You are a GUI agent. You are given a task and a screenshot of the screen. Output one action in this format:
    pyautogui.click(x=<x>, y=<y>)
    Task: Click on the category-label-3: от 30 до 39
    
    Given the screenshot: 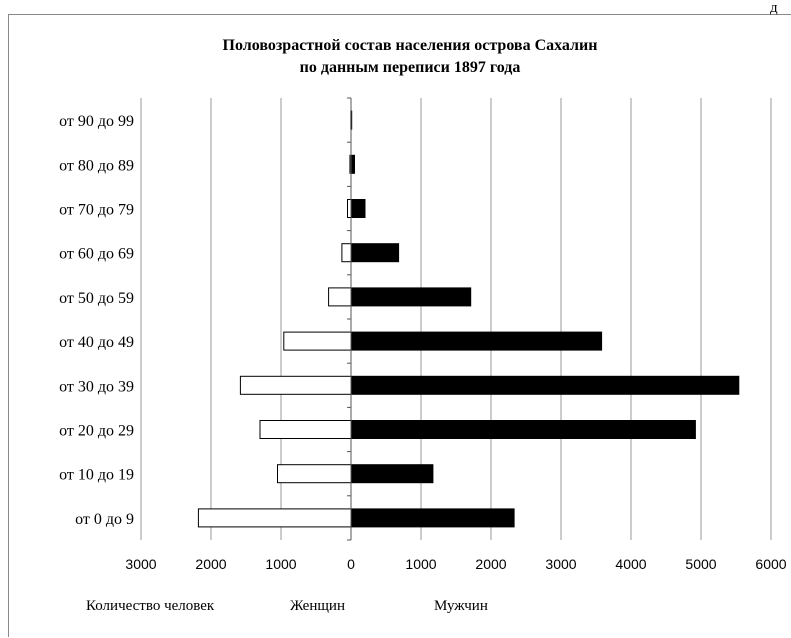 What is the action you would take?
    pyautogui.click(x=96, y=386)
    